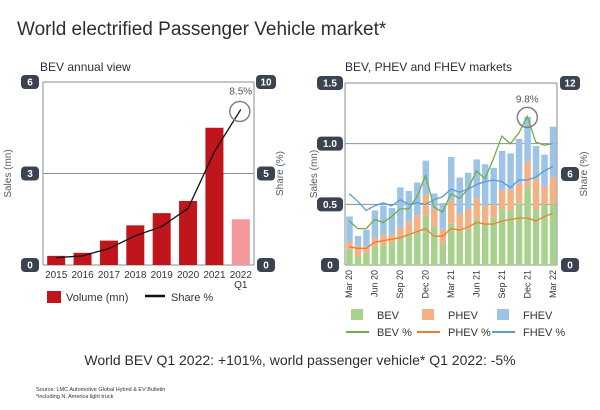 The image size is (600, 410). I want to click on annotation-label: 8.5%, so click(240, 91).